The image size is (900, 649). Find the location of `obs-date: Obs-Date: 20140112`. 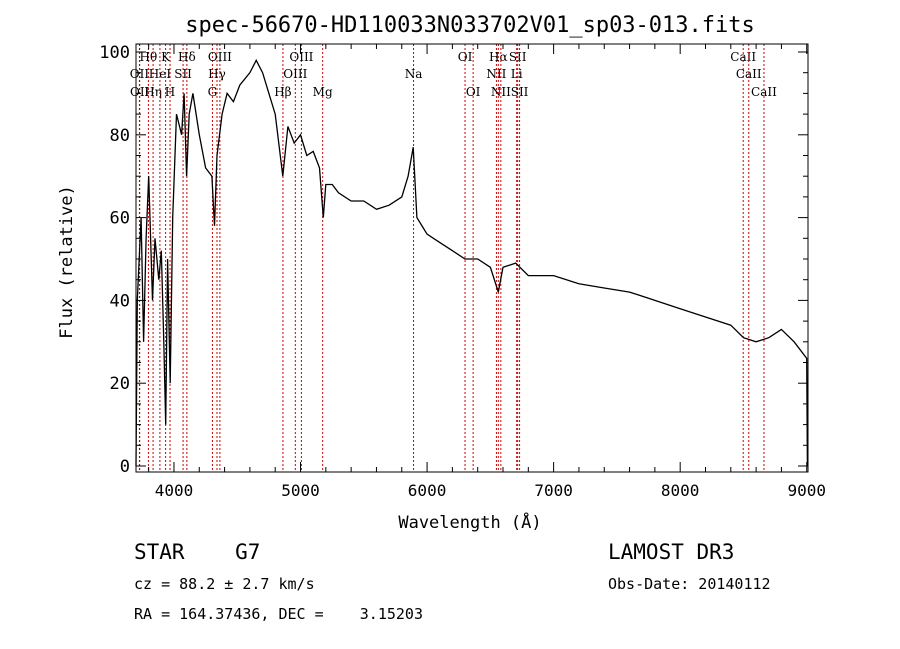

obs-date: Obs-Date: 20140112 is located at coordinates (689, 584).